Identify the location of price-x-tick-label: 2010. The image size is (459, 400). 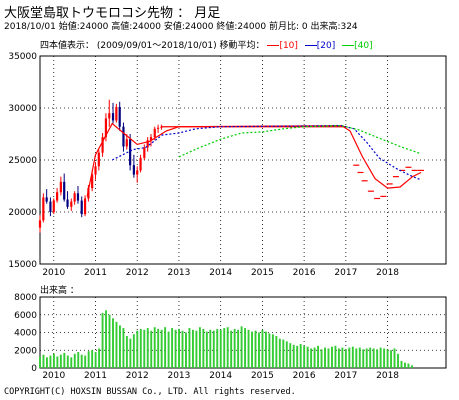
(53, 273).